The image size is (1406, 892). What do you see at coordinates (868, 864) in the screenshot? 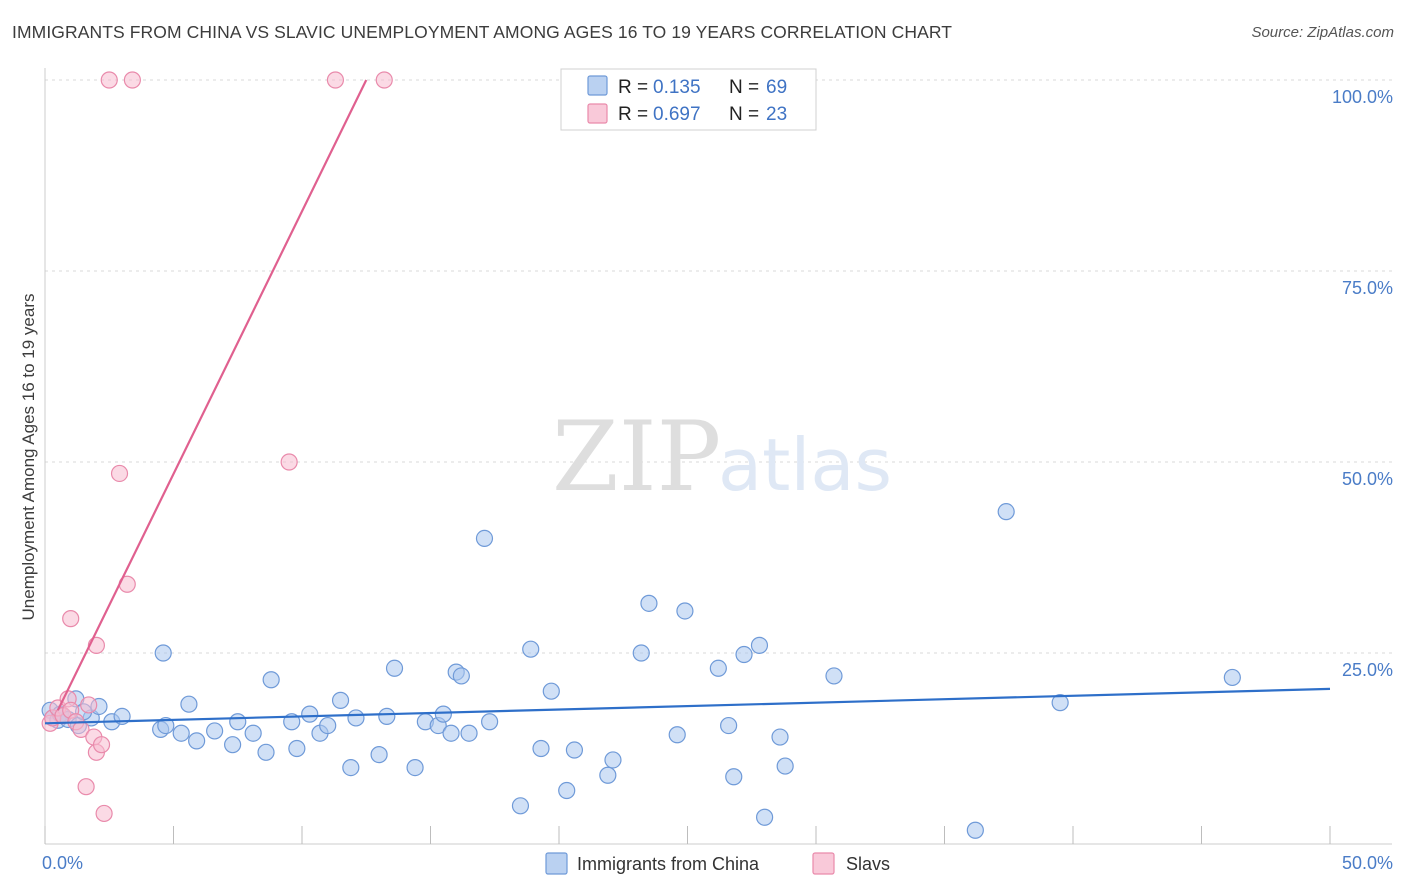
I see `bottom-legend-label-slavs: Slavs` at bounding box center [868, 864].